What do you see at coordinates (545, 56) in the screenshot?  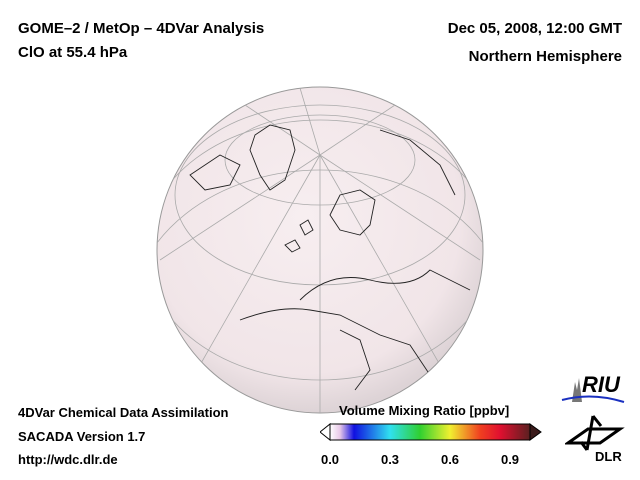 I see `region-label: Northern Hemisphere` at bounding box center [545, 56].